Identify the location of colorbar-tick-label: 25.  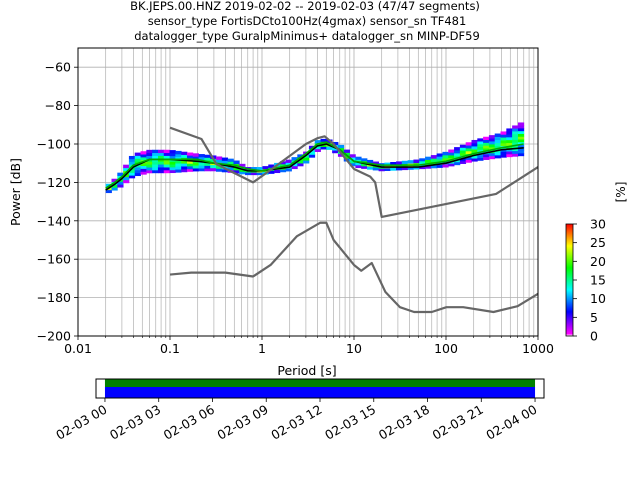
(598, 242).